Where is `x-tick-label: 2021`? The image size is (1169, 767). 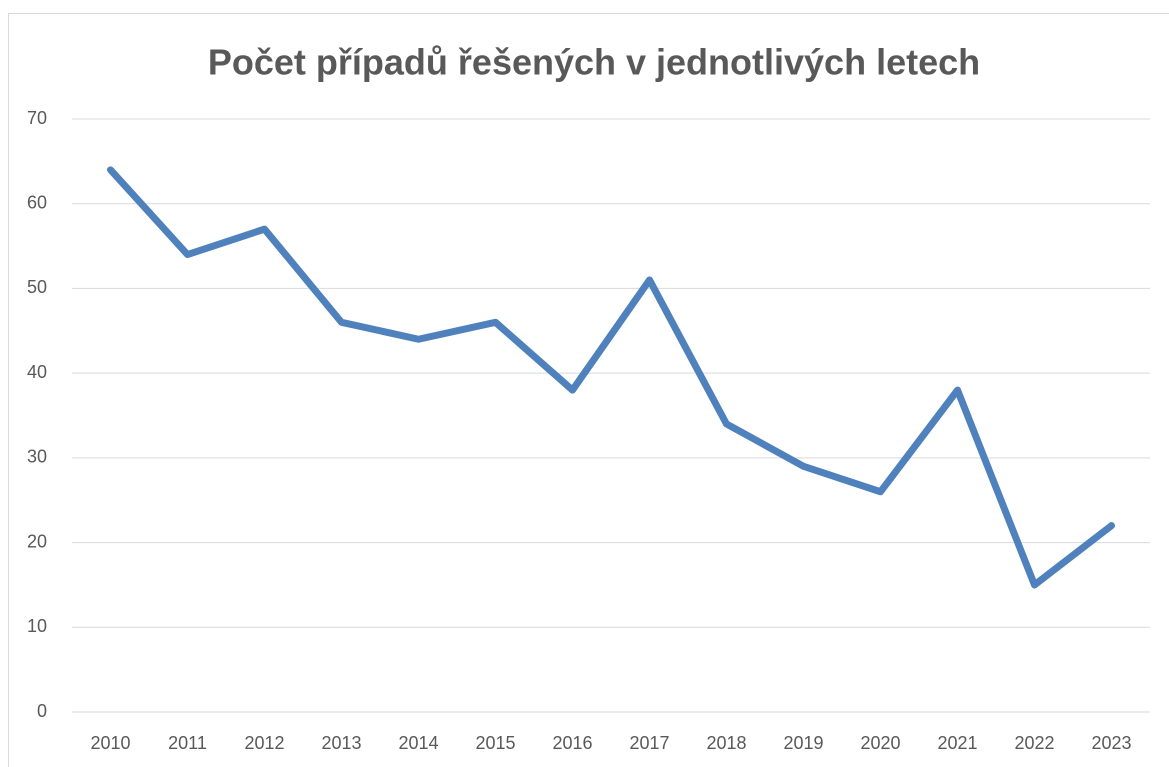 x-tick-label: 2021 is located at coordinates (957, 743).